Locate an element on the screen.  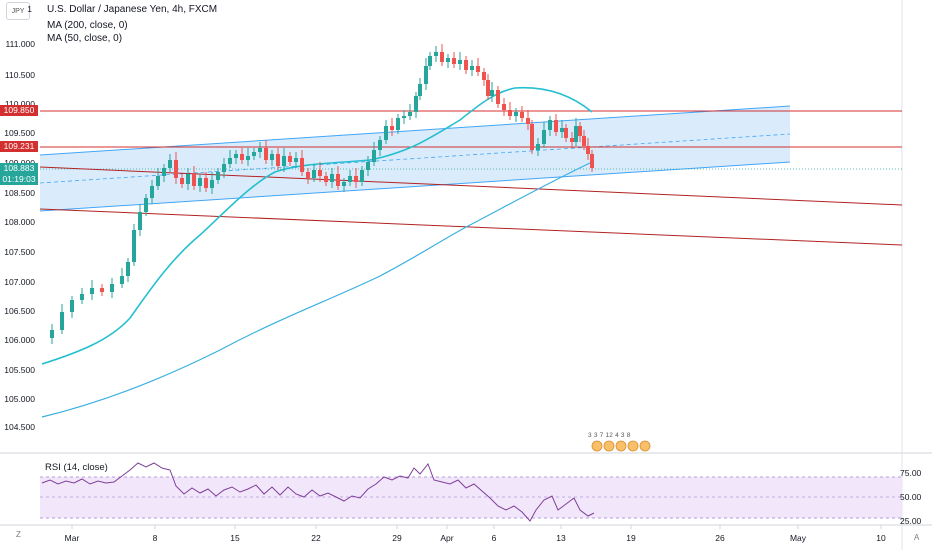
symbol-icon: JPY is located at coordinates (18, 11).